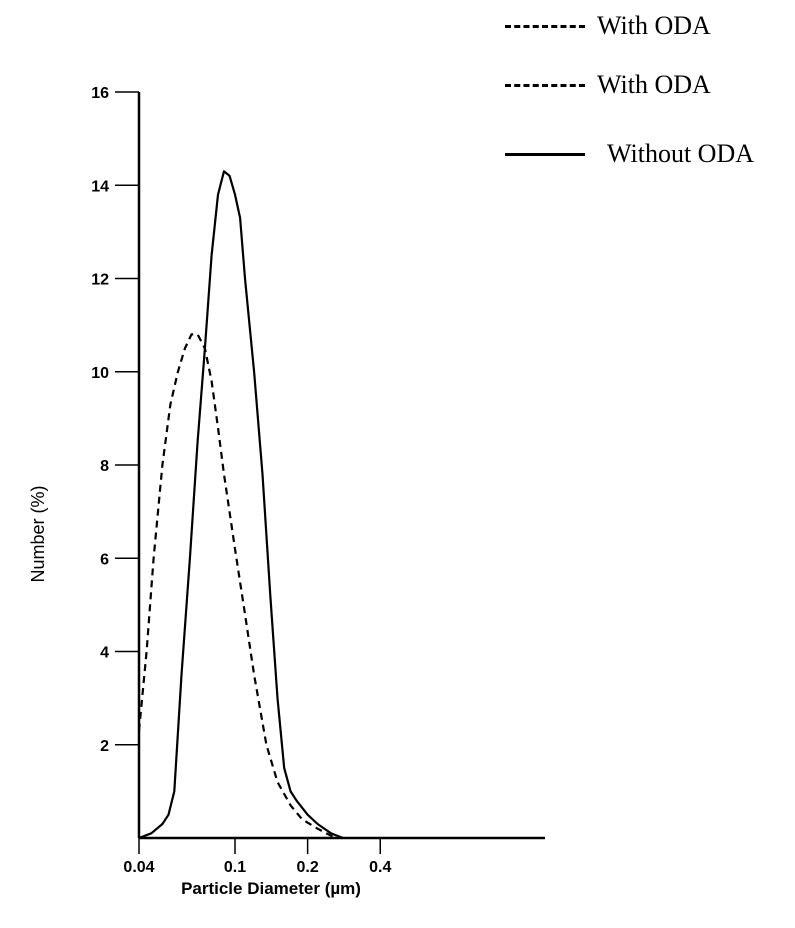 This screenshot has height=928, width=795. What do you see at coordinates (680, 153) in the screenshot?
I see `legend-label: Without ODA` at bounding box center [680, 153].